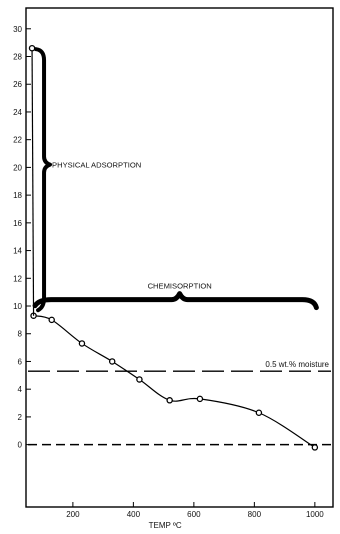 Image resolution: width=340 pixels, height=534 pixels. Describe the element at coordinates (180, 286) in the screenshot. I see `chemisorption-label: CHEMISORPTION` at that location.